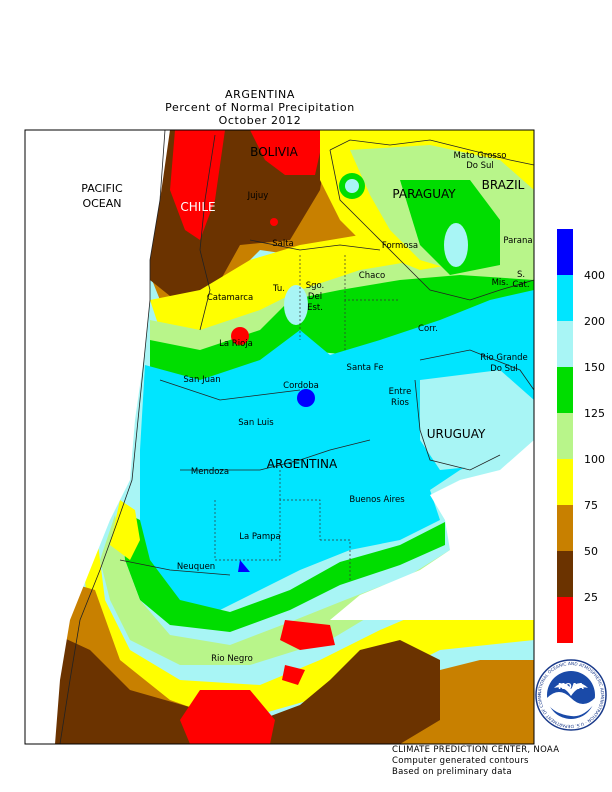 The height and width of the screenshot is (792, 612). Describe the element at coordinates (594, 459) in the screenshot. I see `legend-label-100: 100` at that location.